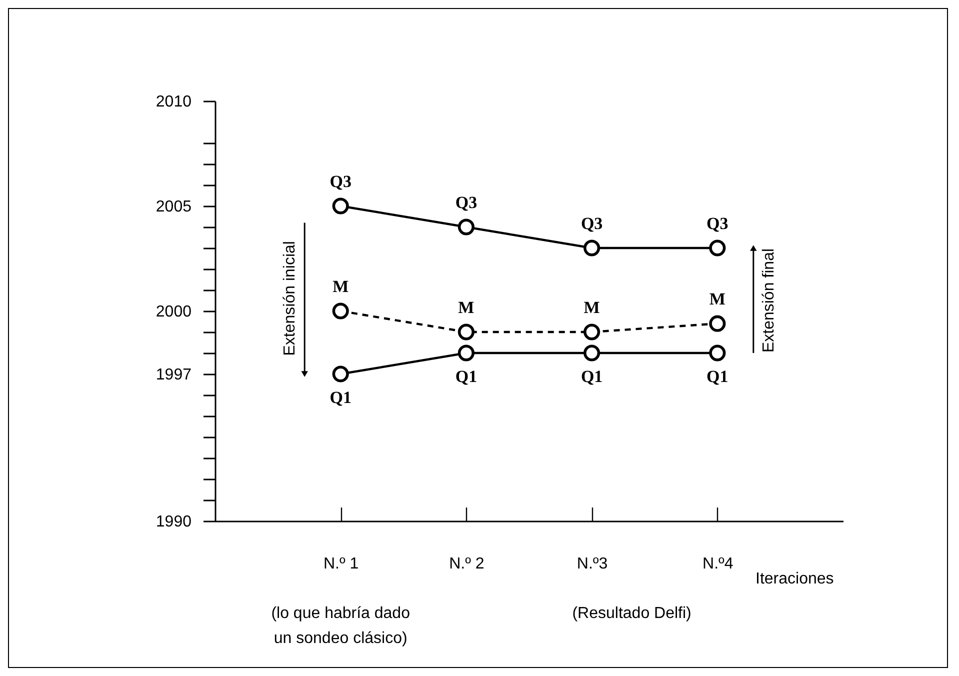  Describe the element at coordinates (174, 207) in the screenshot. I see `y-tick-label: 2005` at that location.